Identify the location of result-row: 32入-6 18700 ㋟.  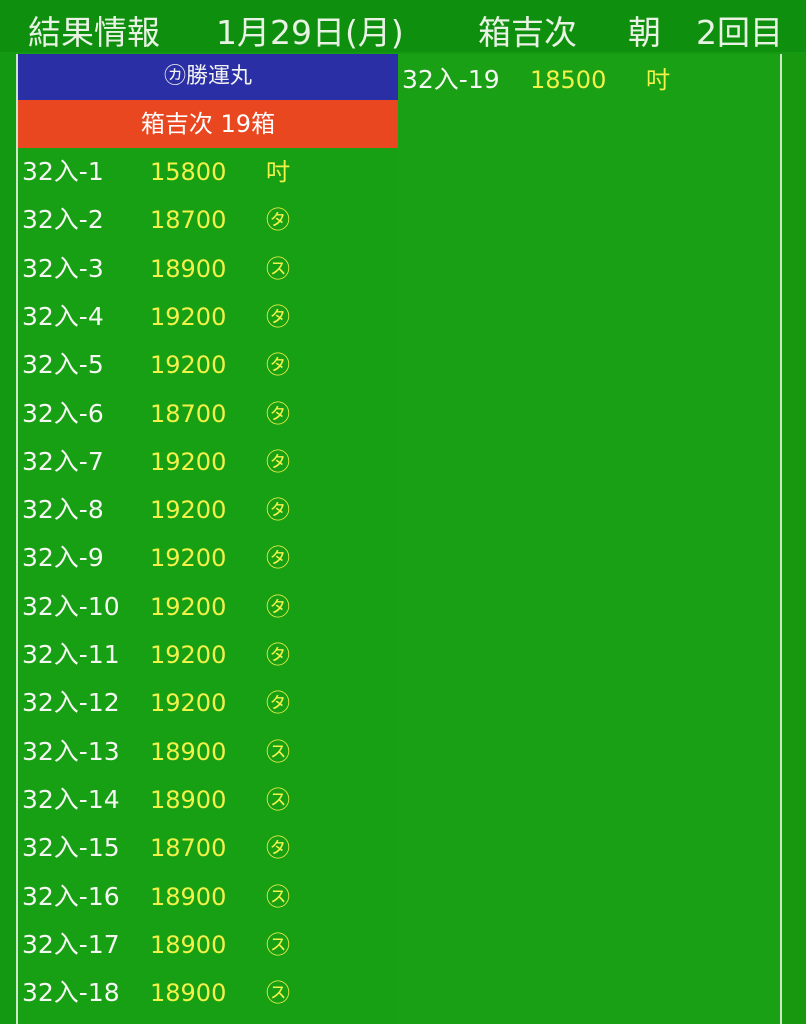
(208, 418).